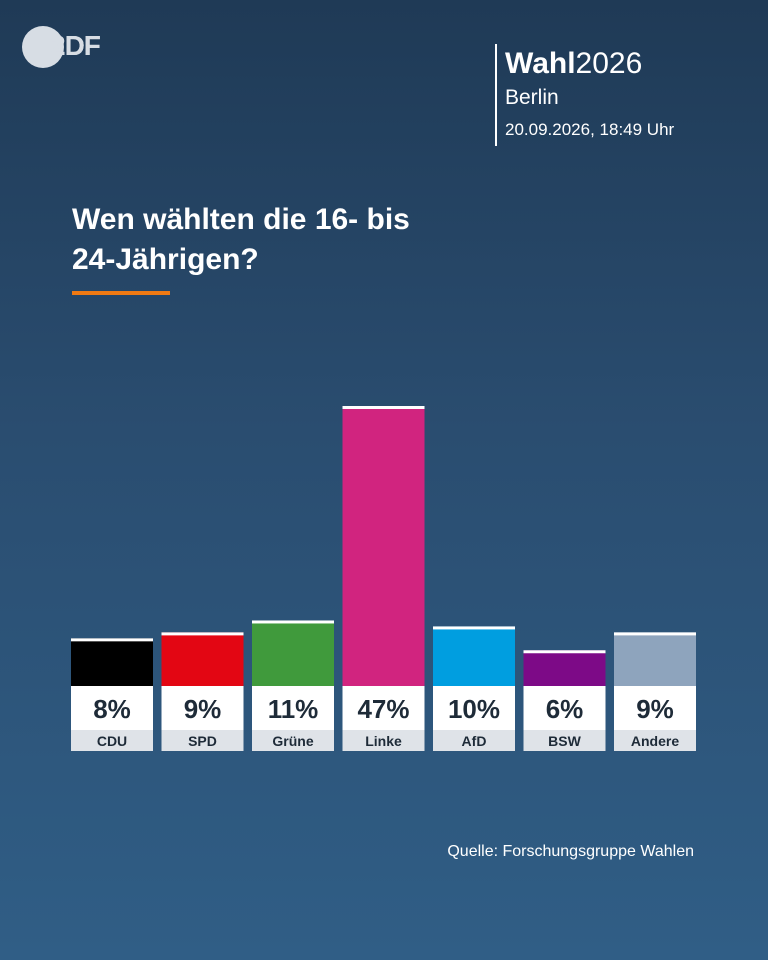  What do you see at coordinates (474, 628) in the screenshot?
I see `bar-cap-afd` at bounding box center [474, 628].